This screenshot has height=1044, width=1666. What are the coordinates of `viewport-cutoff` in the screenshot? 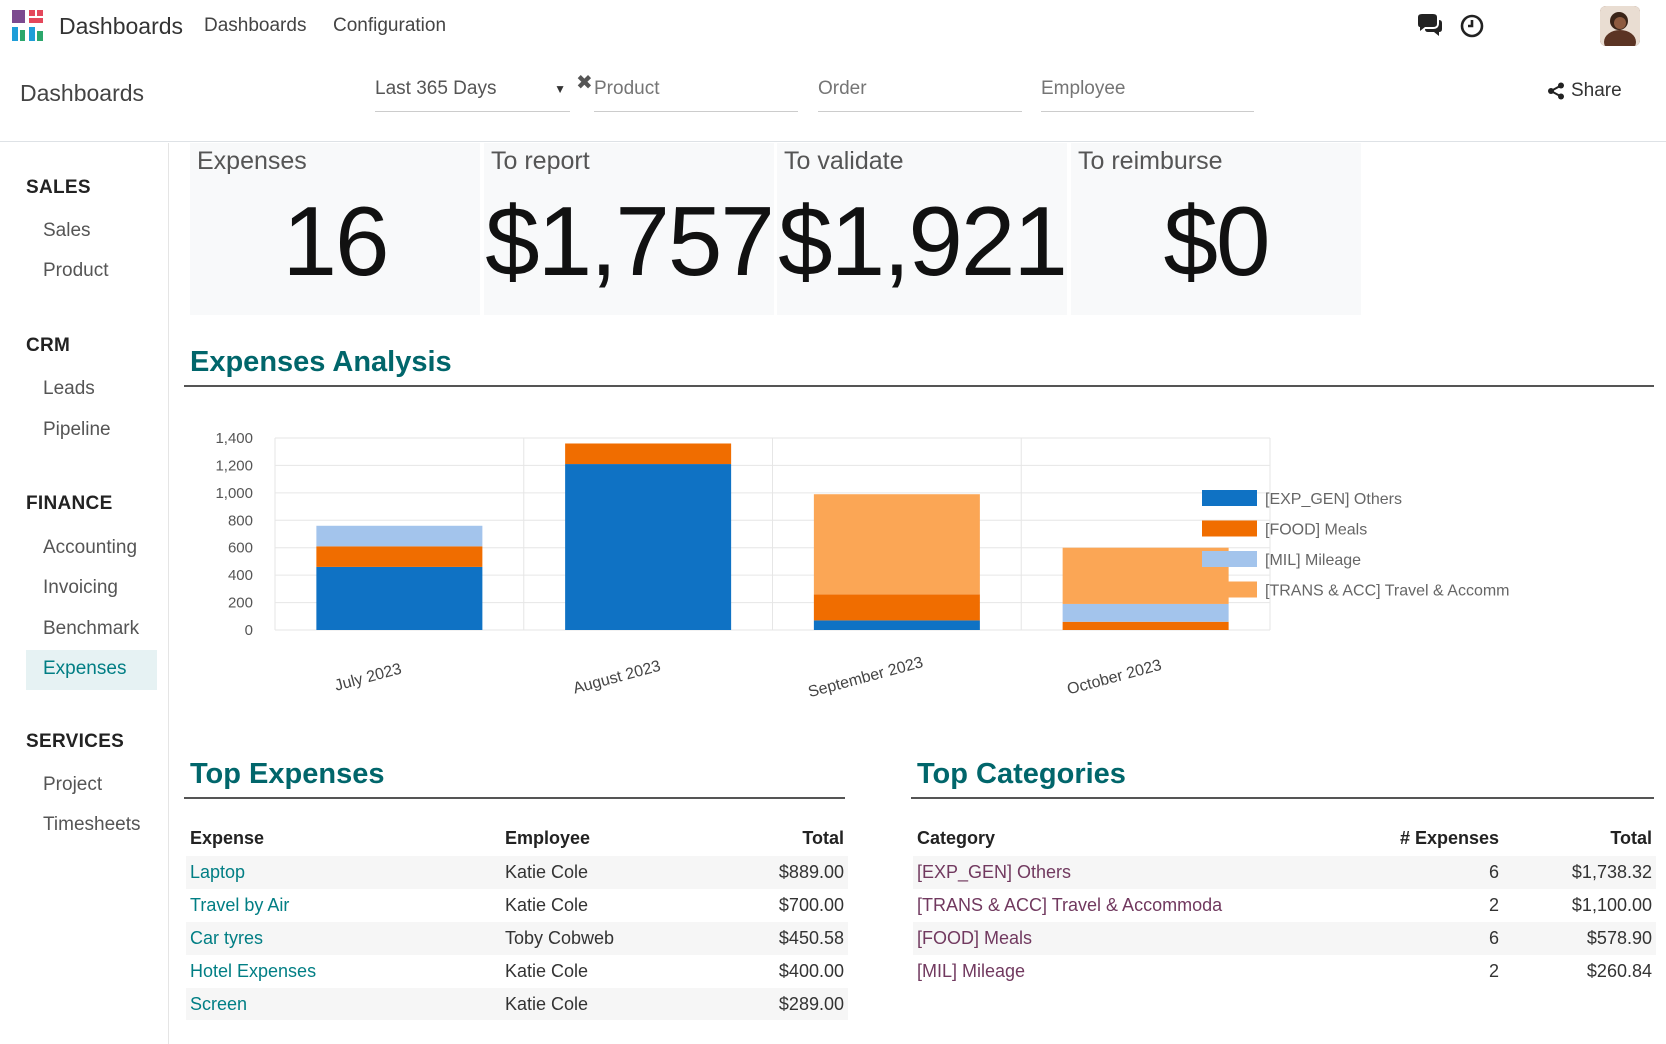 It's located at (917, 1032).